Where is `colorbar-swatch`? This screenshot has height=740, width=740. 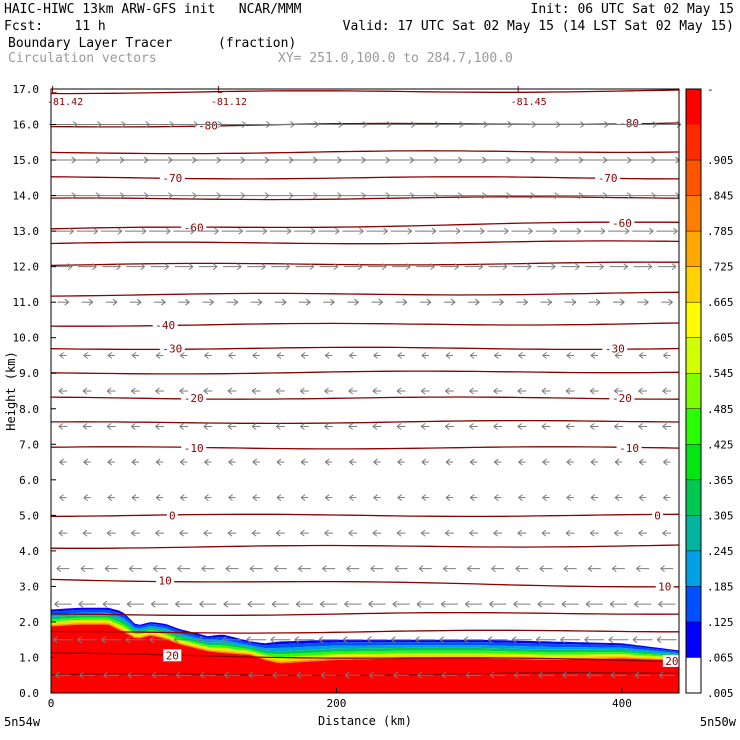
colorbar-swatch is located at coordinates (693, 107).